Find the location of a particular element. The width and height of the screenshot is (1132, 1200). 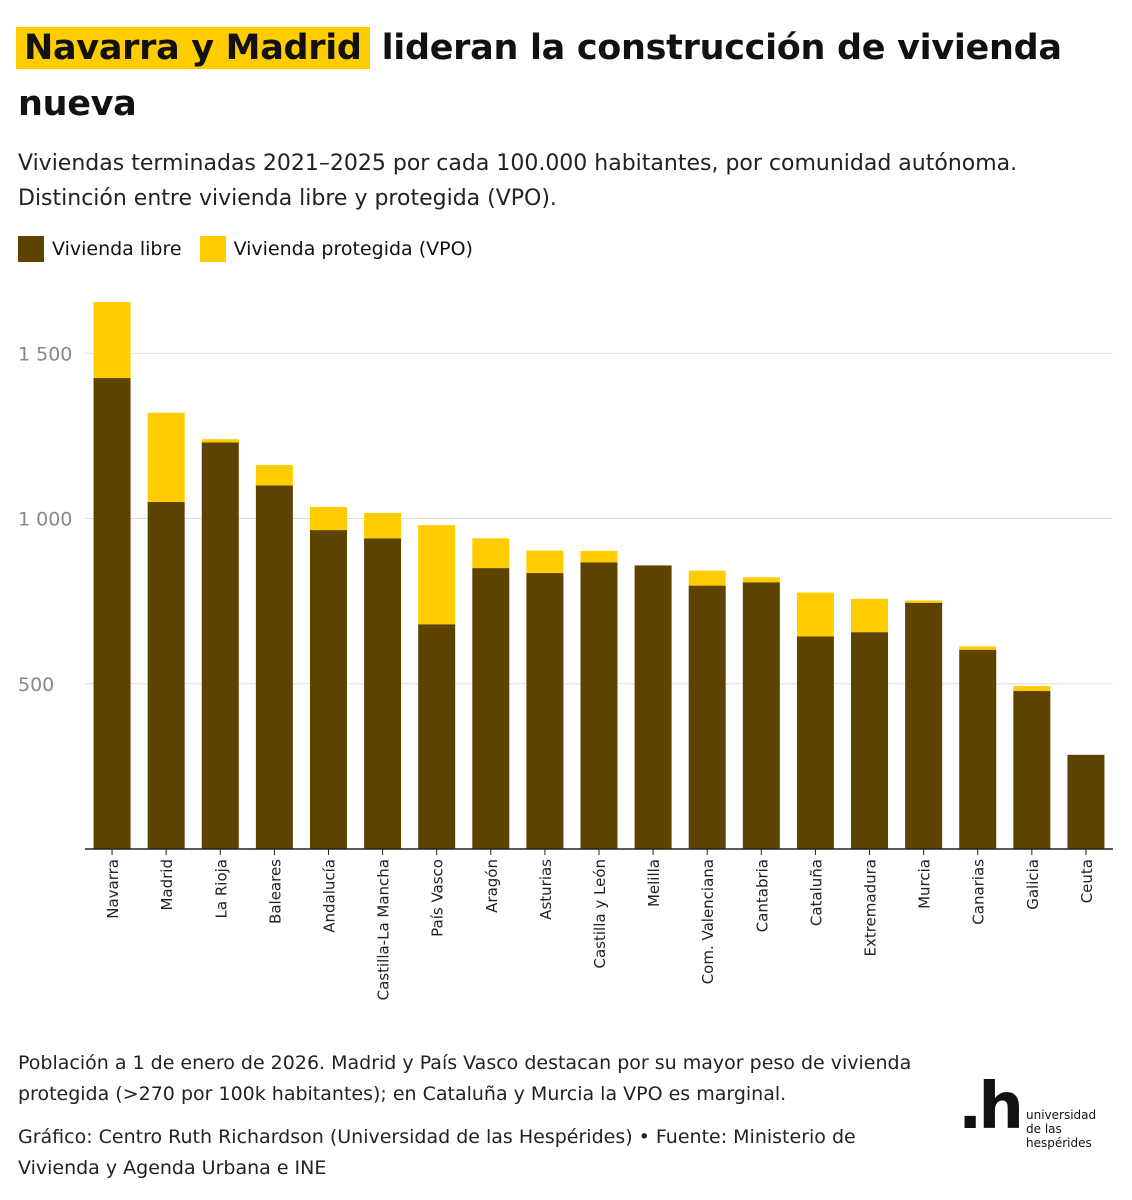

x-tick-label: Extremadura is located at coordinates (871, 908).